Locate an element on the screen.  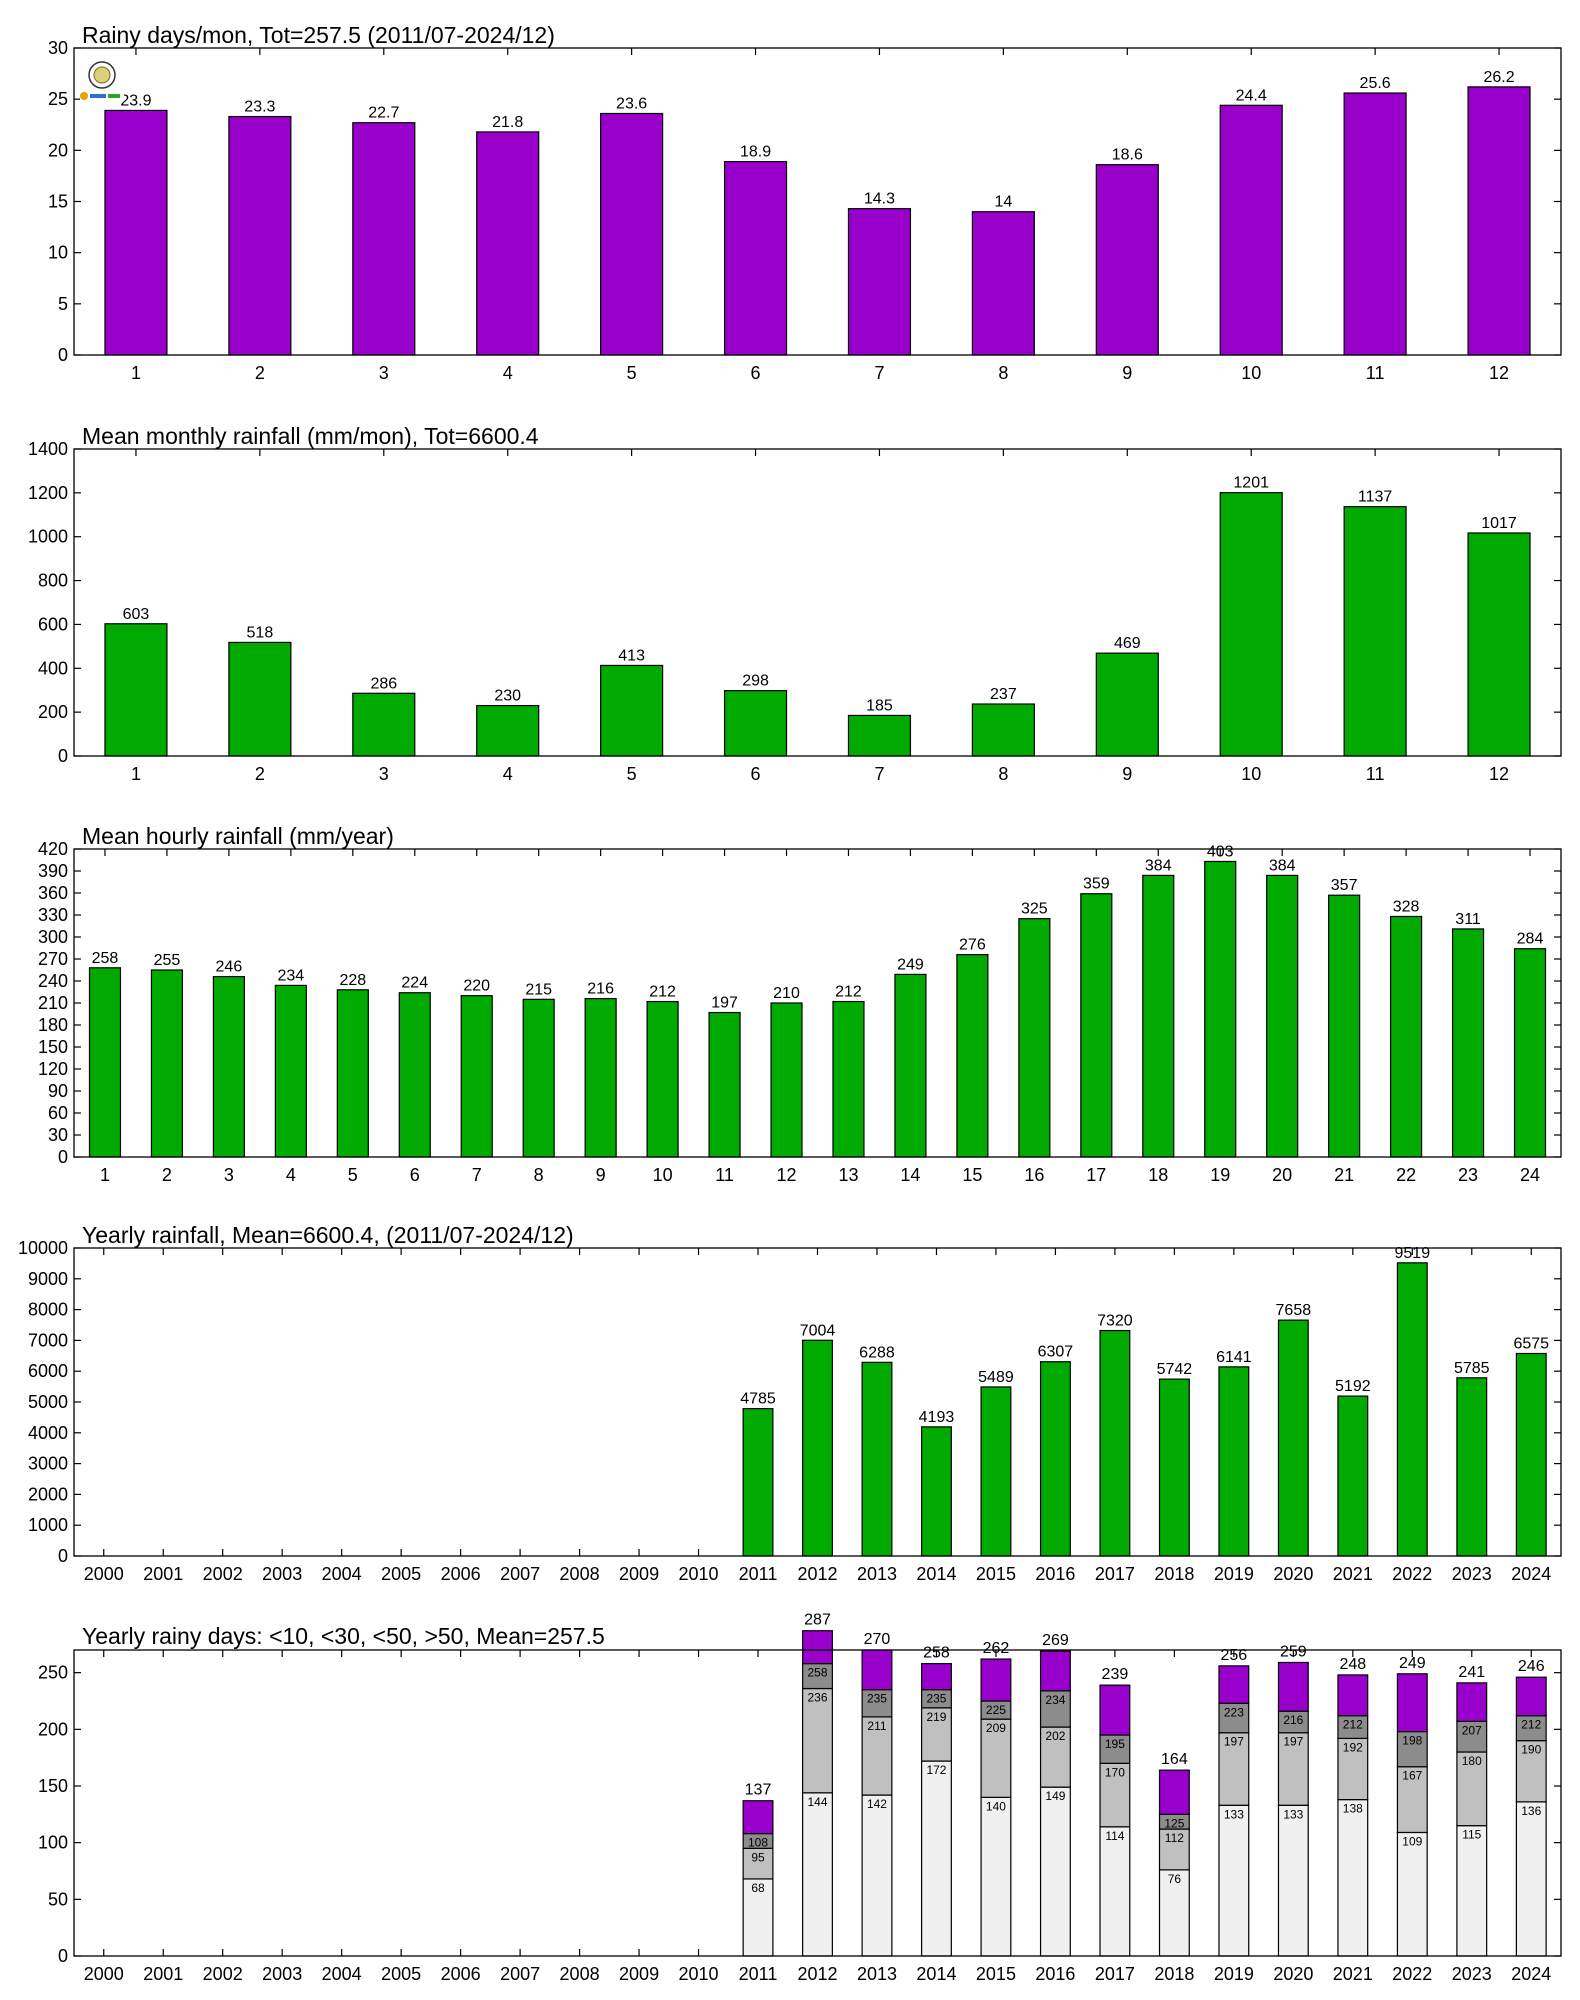
bar-value-label: 284 is located at coordinates (1530, 939).